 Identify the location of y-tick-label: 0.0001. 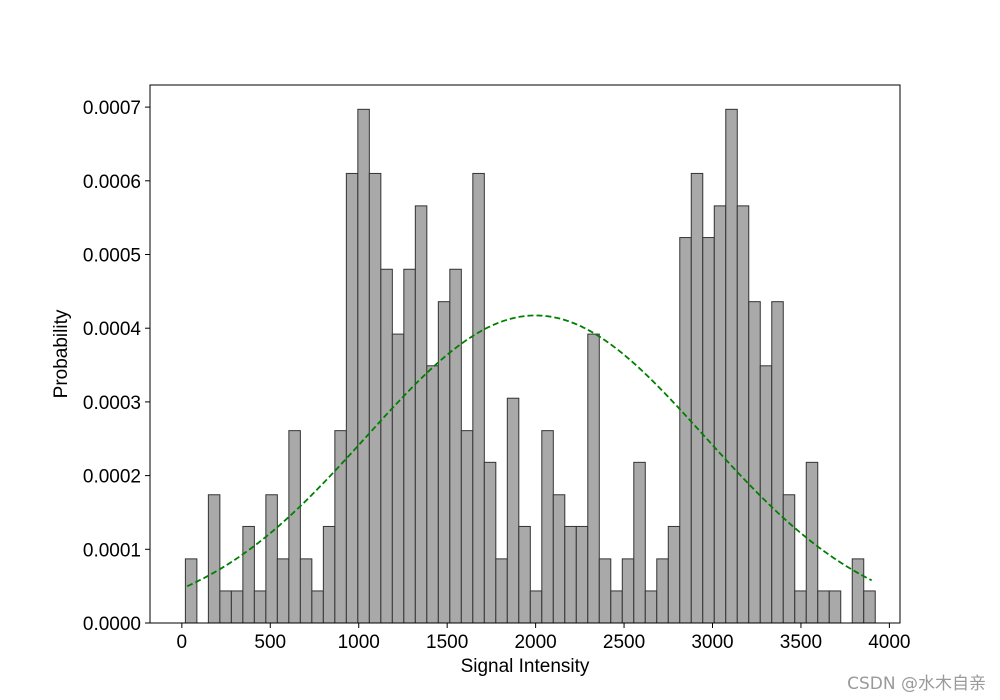
(112, 550).